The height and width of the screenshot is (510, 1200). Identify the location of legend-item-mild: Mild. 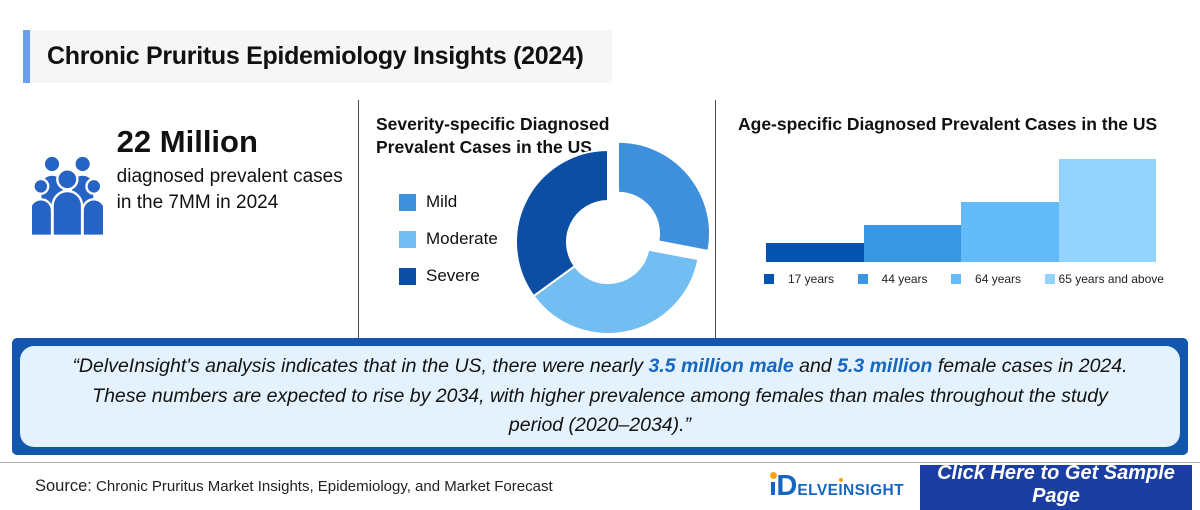
(448, 202).